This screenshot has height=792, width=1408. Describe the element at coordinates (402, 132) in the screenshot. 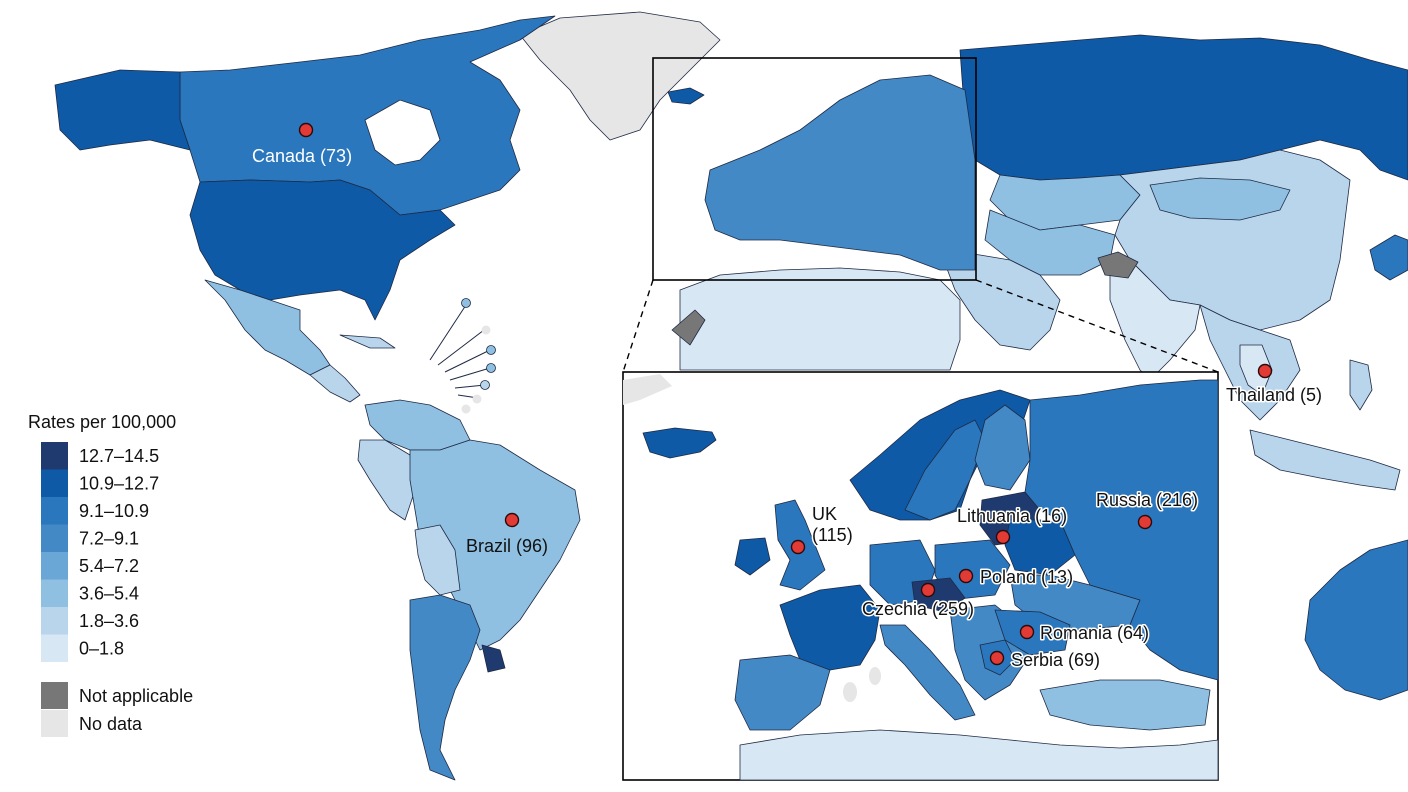

I see `hudson-bay` at that location.